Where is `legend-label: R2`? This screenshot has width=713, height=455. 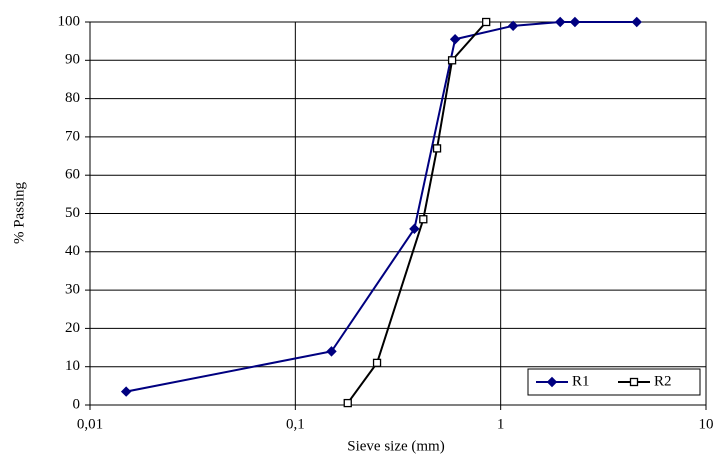 legend-label: R2 is located at coordinates (663, 381).